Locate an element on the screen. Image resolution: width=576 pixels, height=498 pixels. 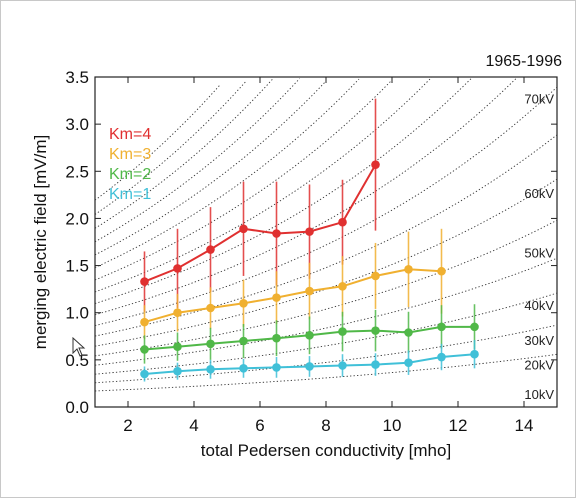
y-tick-label: 1.0 is located at coordinates (77, 313).